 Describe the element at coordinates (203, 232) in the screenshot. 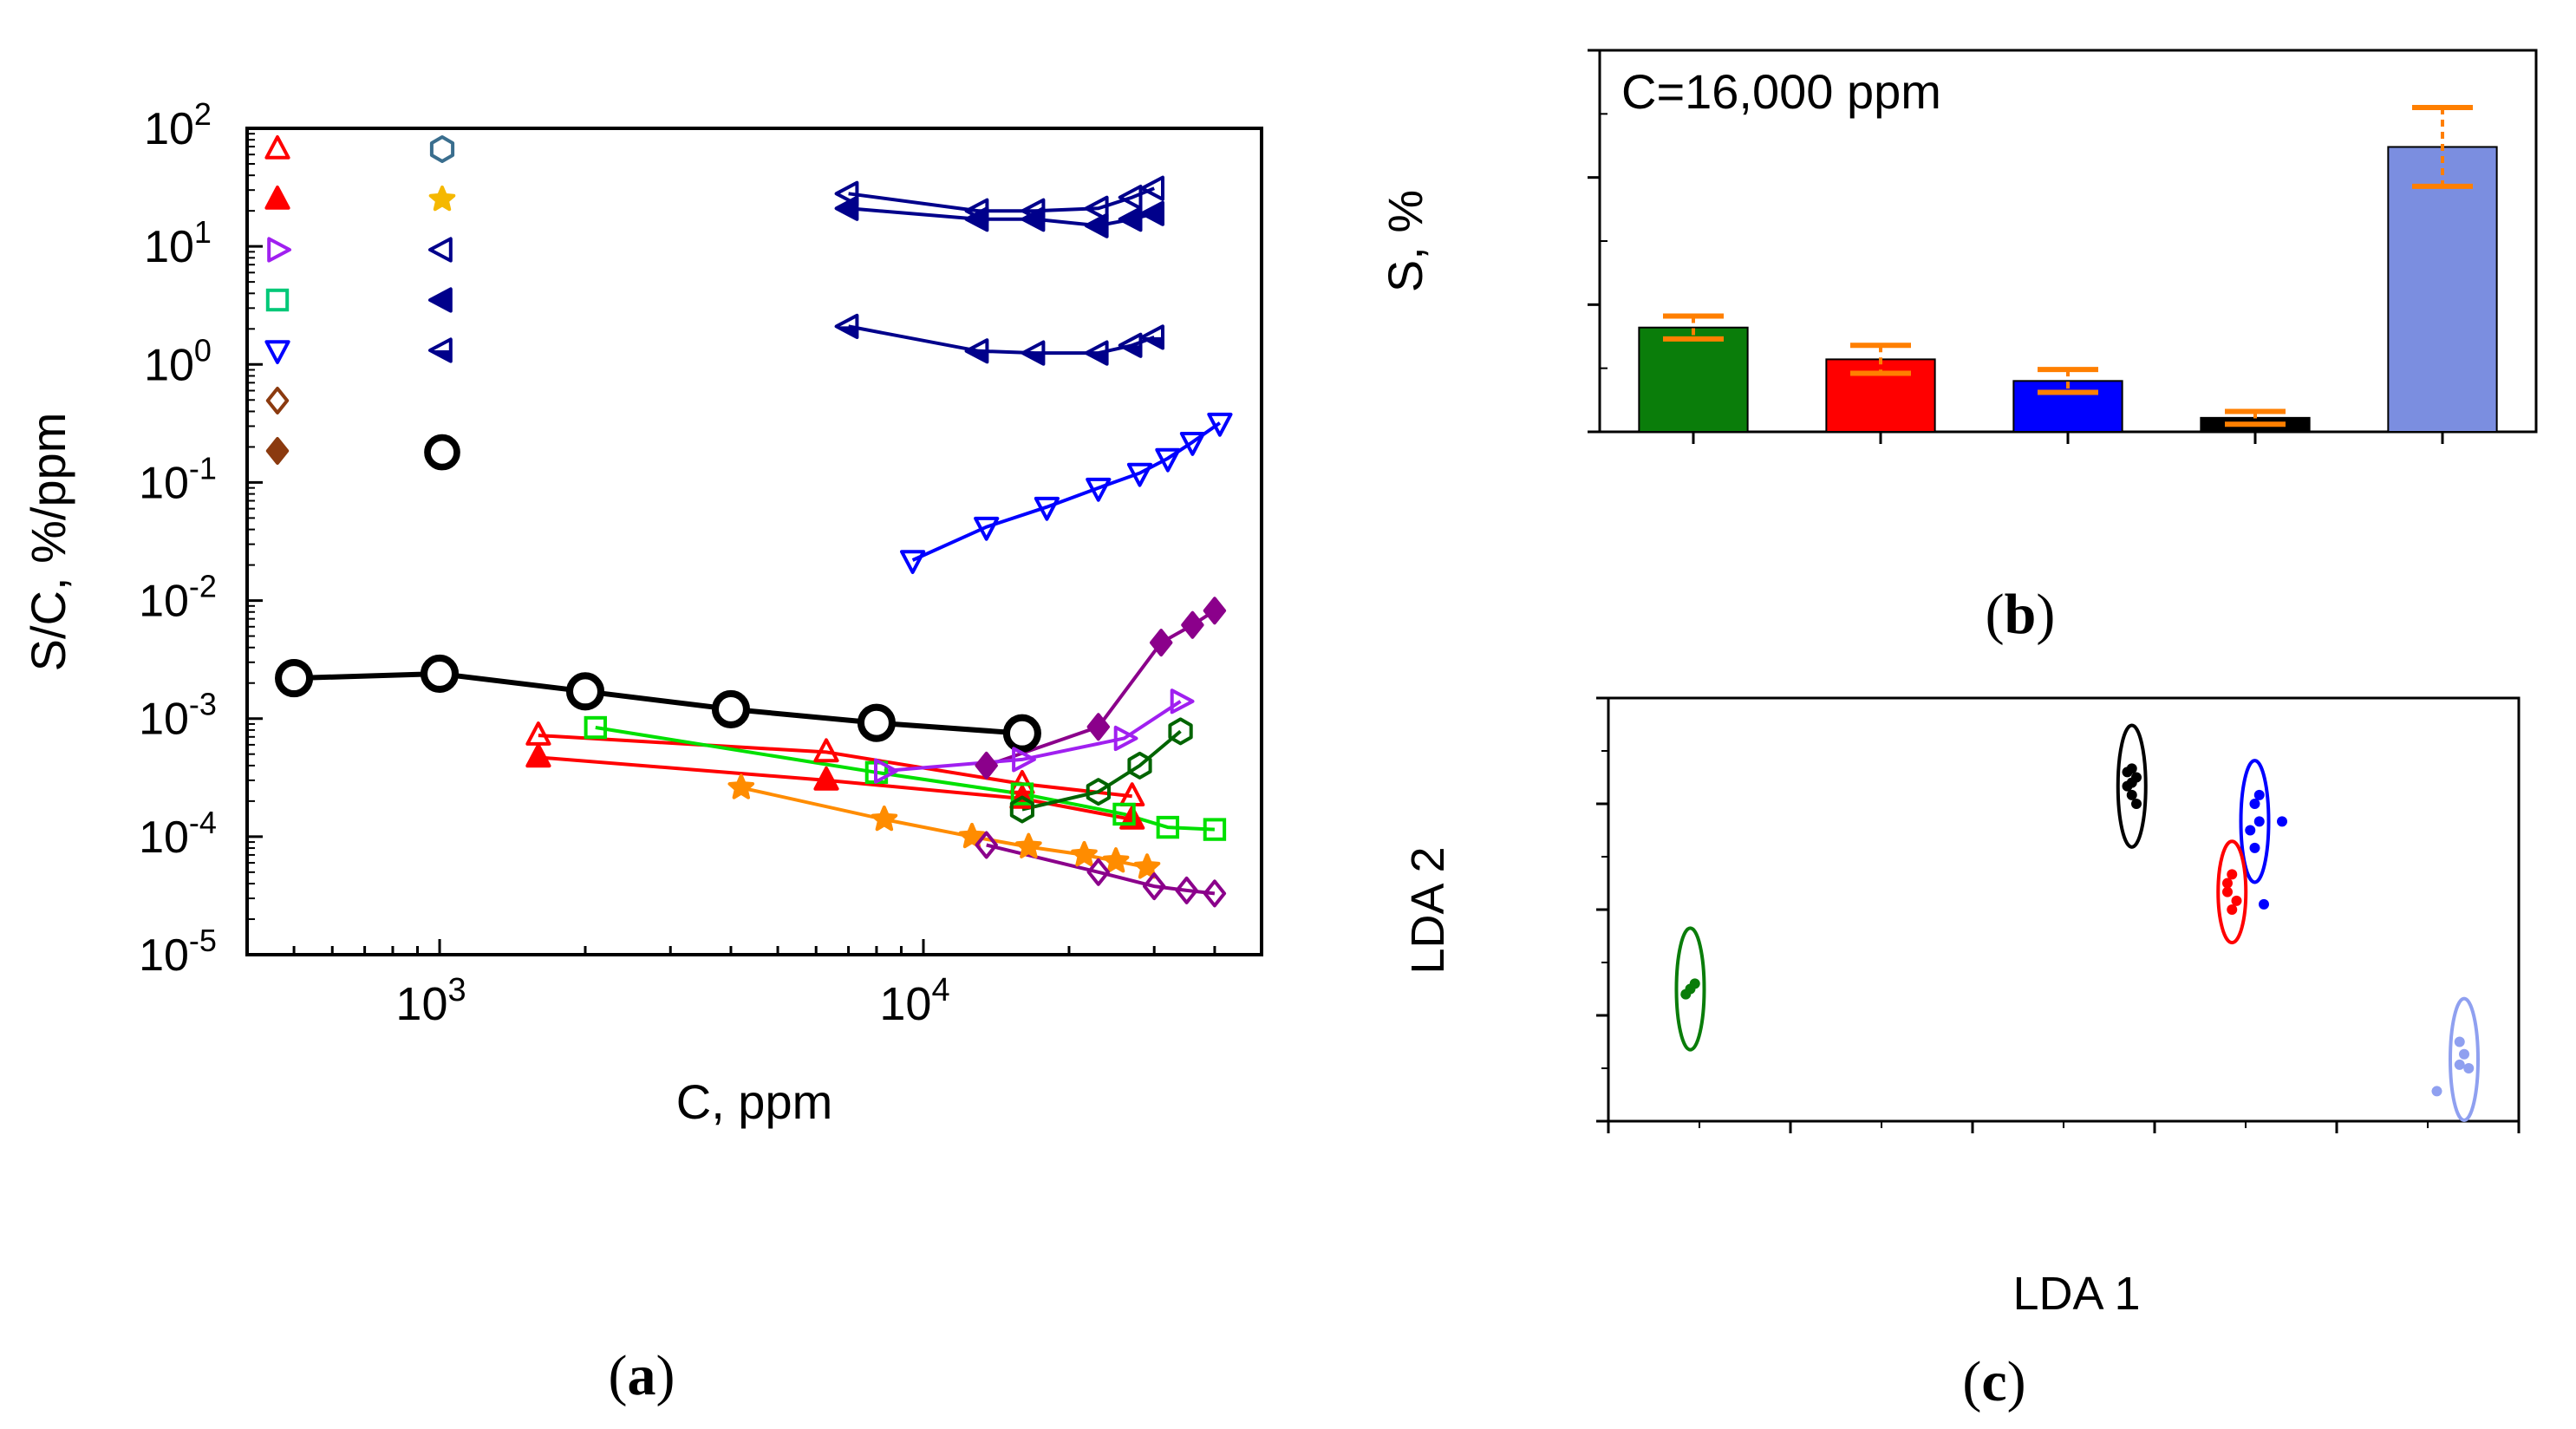

I see `y-tick-exp: 1` at that location.